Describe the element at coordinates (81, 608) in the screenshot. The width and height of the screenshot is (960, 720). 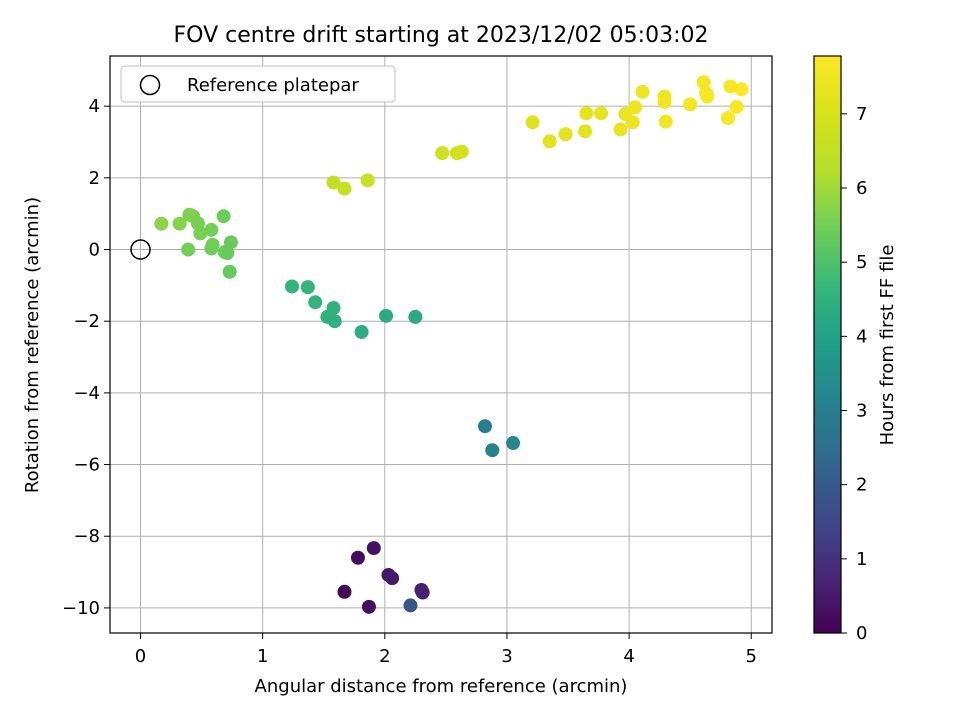
I see `y-tick-label: −10` at that location.